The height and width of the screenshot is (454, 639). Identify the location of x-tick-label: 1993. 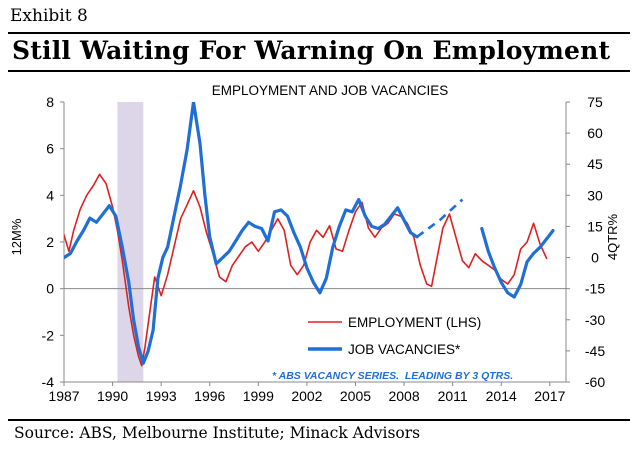
(161, 396).